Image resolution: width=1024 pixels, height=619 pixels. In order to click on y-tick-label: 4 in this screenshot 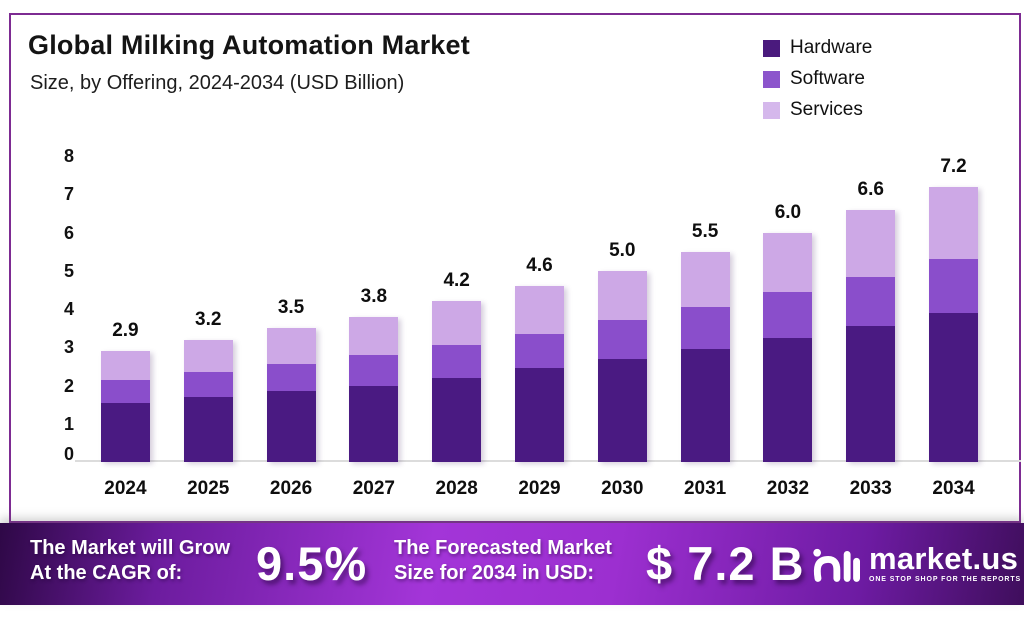, I will do `click(68, 309)`.